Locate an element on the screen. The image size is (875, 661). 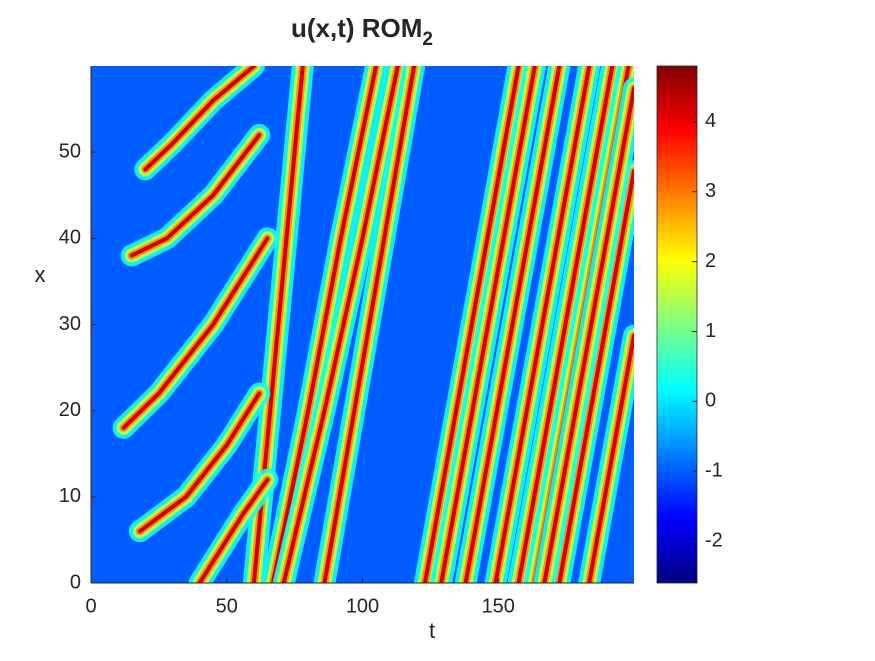
x-axis-label: t is located at coordinates (432, 630).